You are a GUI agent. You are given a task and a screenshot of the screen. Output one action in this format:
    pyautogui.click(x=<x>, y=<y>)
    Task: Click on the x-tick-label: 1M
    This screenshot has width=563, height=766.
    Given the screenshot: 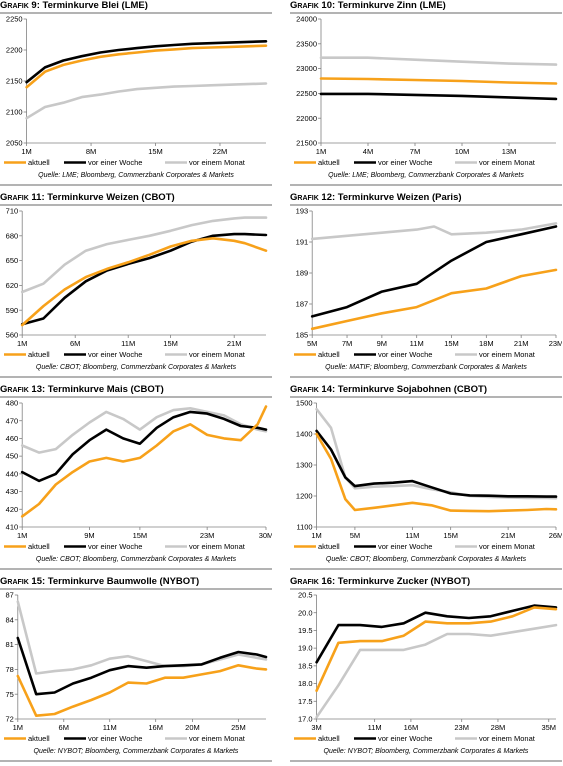 What is the action you would take?
    pyautogui.click(x=321, y=151)
    